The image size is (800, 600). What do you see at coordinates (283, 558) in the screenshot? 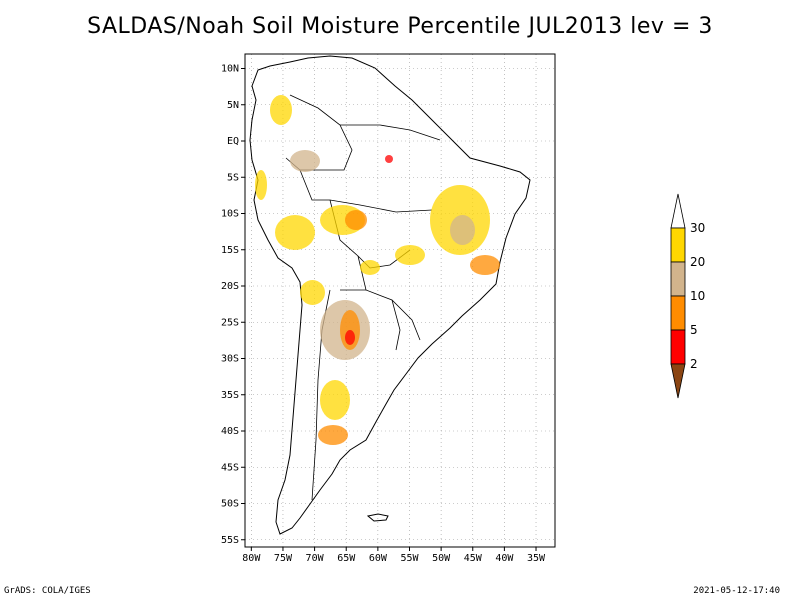
I see `lon-label: 75W` at bounding box center [283, 558].